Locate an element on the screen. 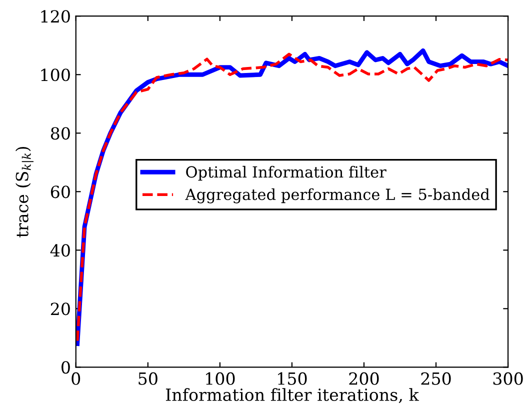 This screenshot has height=413, width=527. y-tick-label: 60 is located at coordinates (60, 192).